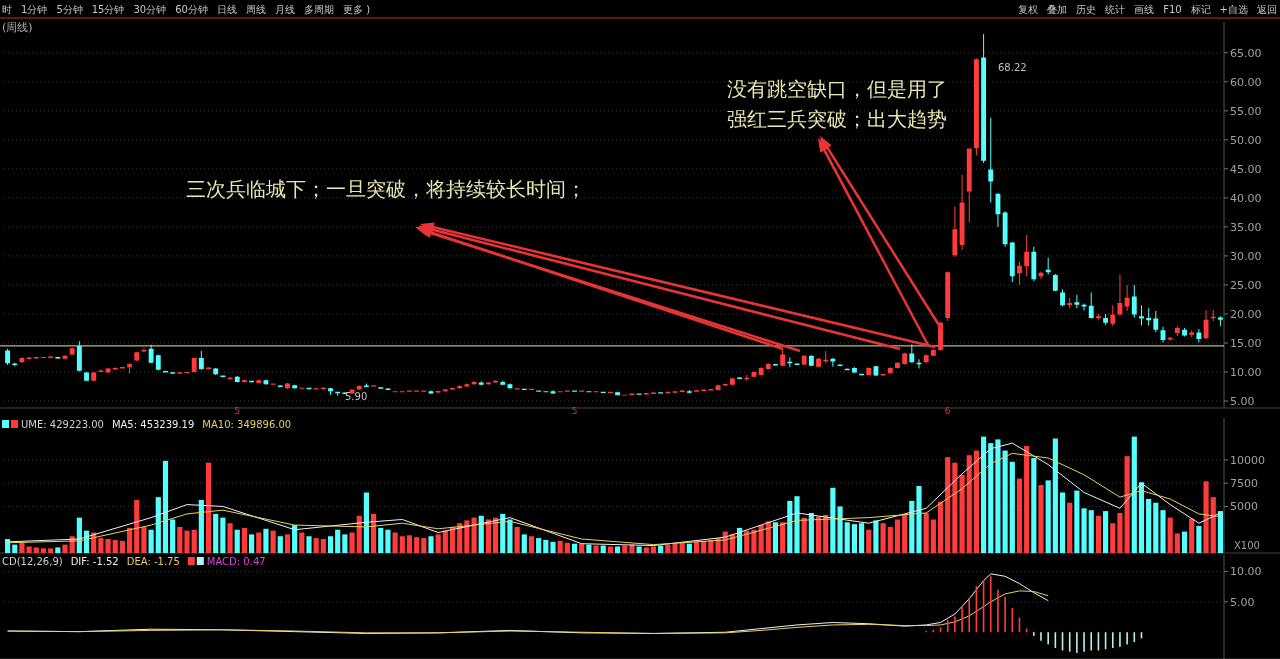 This screenshot has height=659, width=1280. Describe the element at coordinates (153, 424) in the screenshot. I see `text: MA5: 453239.19` at that location.